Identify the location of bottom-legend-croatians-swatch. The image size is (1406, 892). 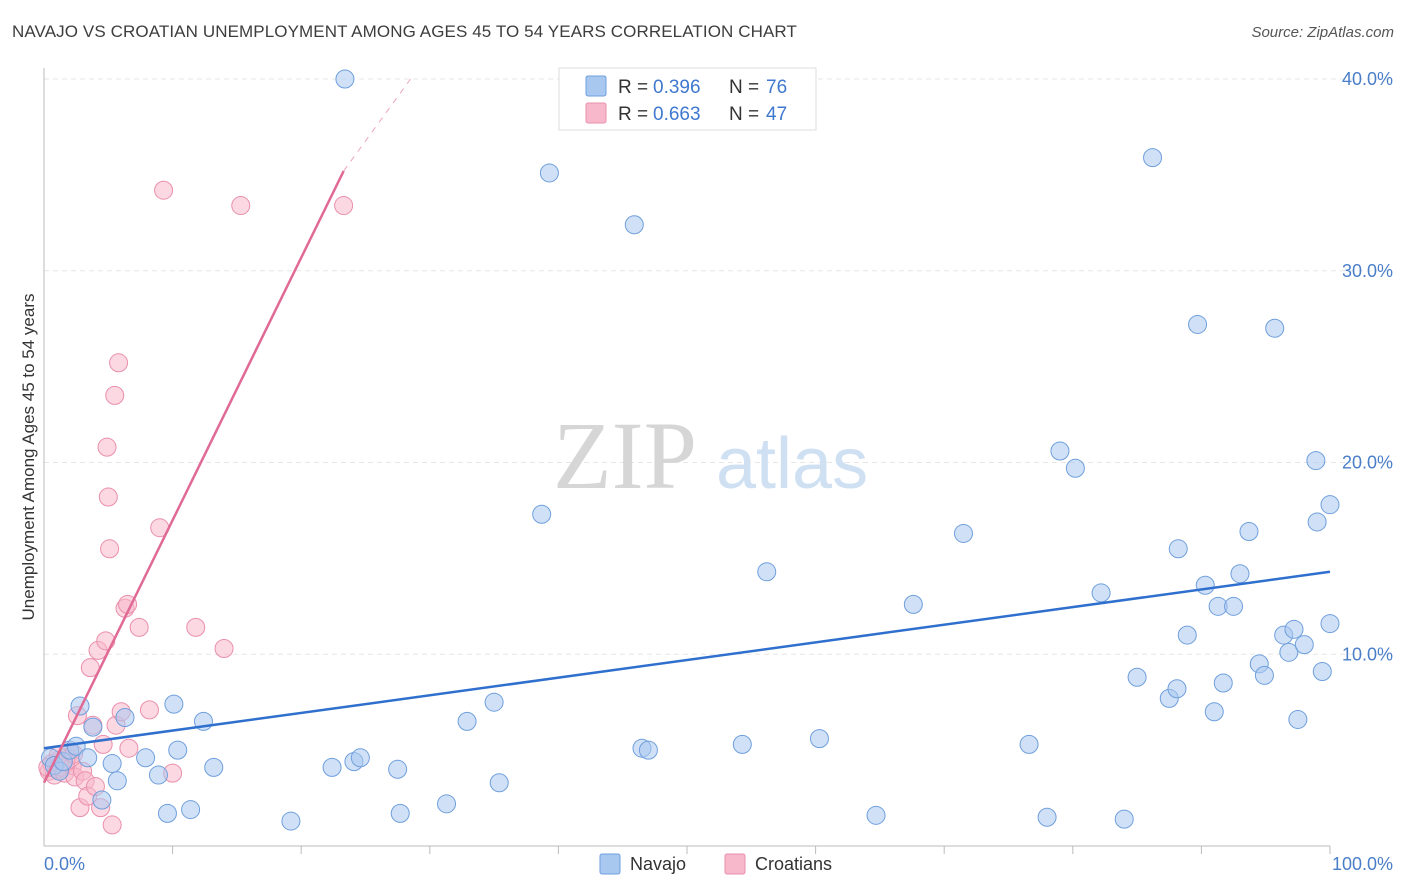
(735, 864).